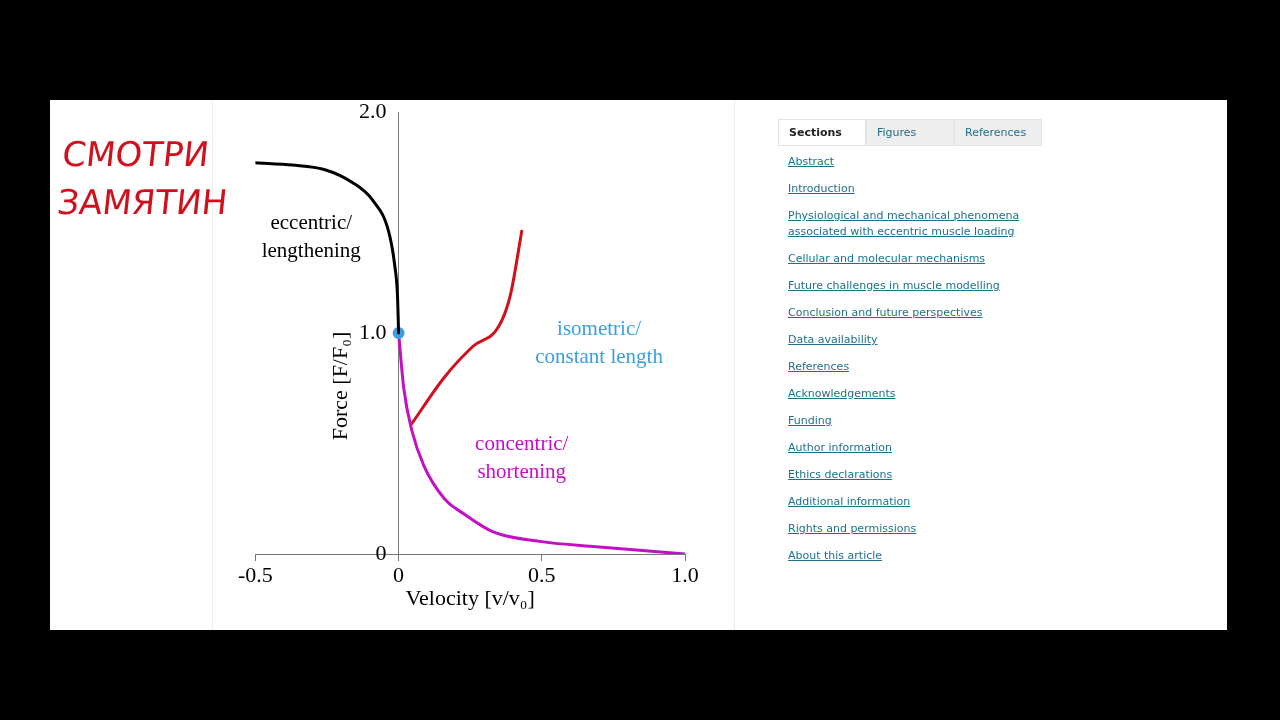  Describe the element at coordinates (836, 556) in the screenshot. I see `text: About this article` at that location.